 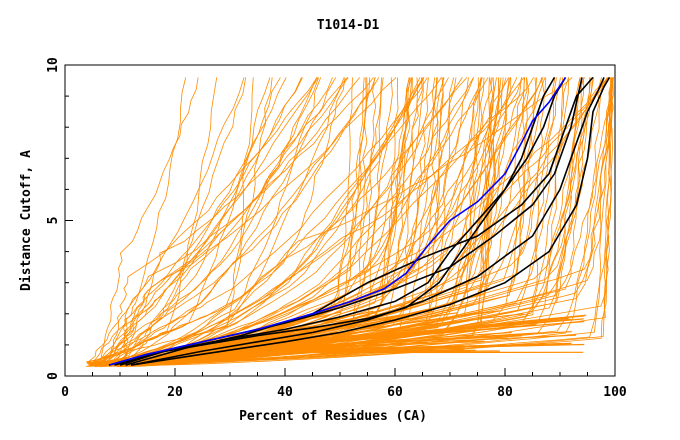 What do you see at coordinates (53, 376) in the screenshot?
I see `y-tick-label: 0` at bounding box center [53, 376].